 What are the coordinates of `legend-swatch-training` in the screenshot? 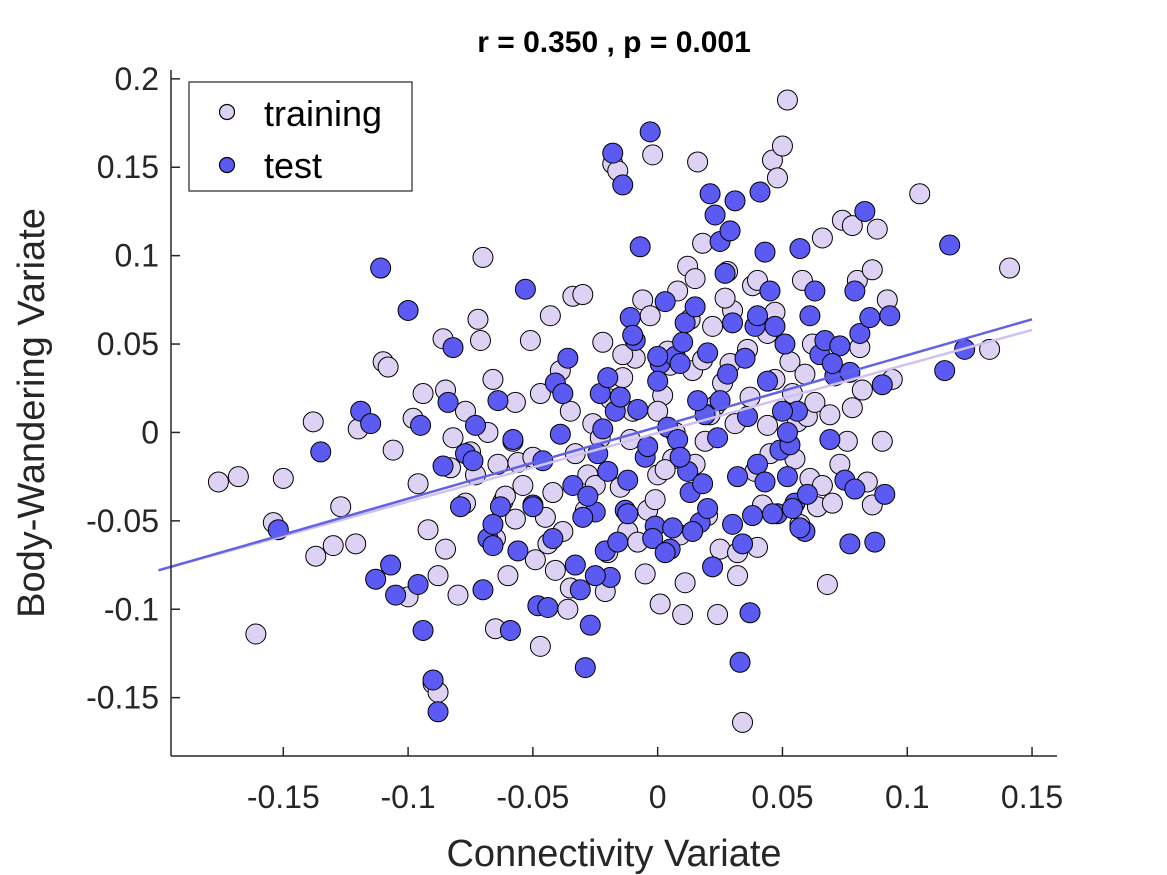 It's located at (227, 112).